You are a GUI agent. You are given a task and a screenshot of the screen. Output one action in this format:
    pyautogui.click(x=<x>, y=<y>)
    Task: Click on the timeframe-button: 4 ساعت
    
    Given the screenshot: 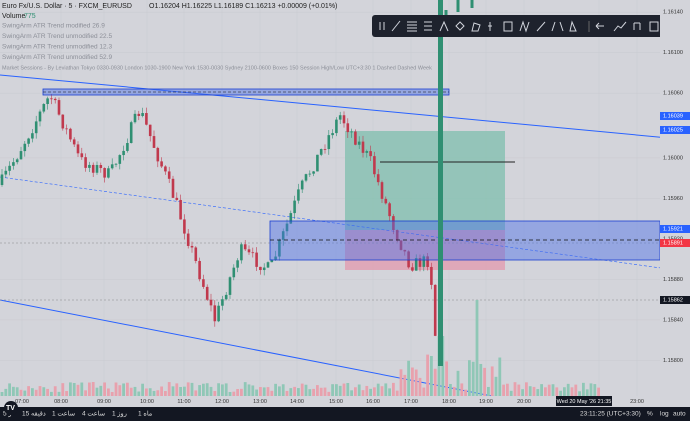 What is the action you would take?
    pyautogui.click(x=94, y=414)
    